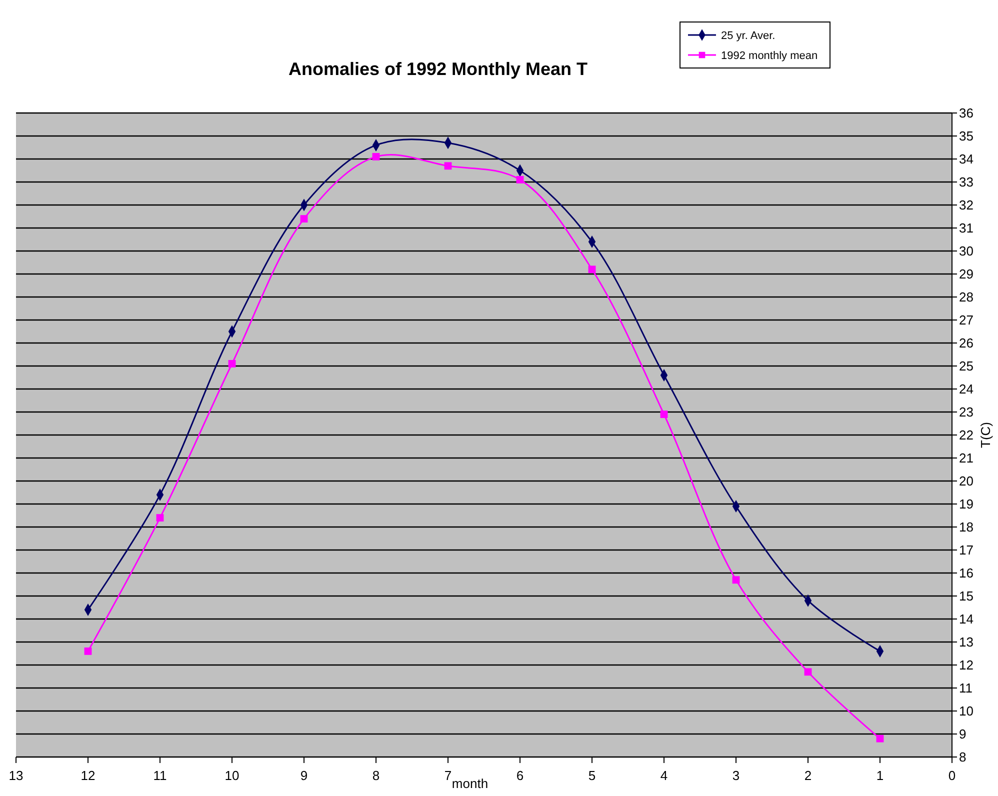 Image resolution: width=998 pixels, height=796 pixels. What do you see at coordinates (664, 775) in the screenshot?
I see `x-tick-label: 4` at bounding box center [664, 775].